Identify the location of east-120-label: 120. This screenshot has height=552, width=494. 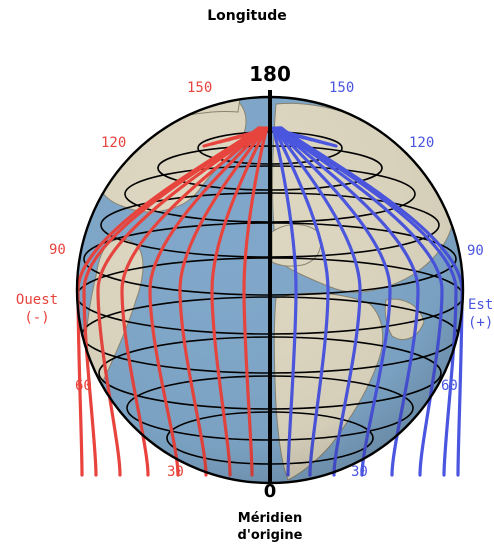
(422, 143).